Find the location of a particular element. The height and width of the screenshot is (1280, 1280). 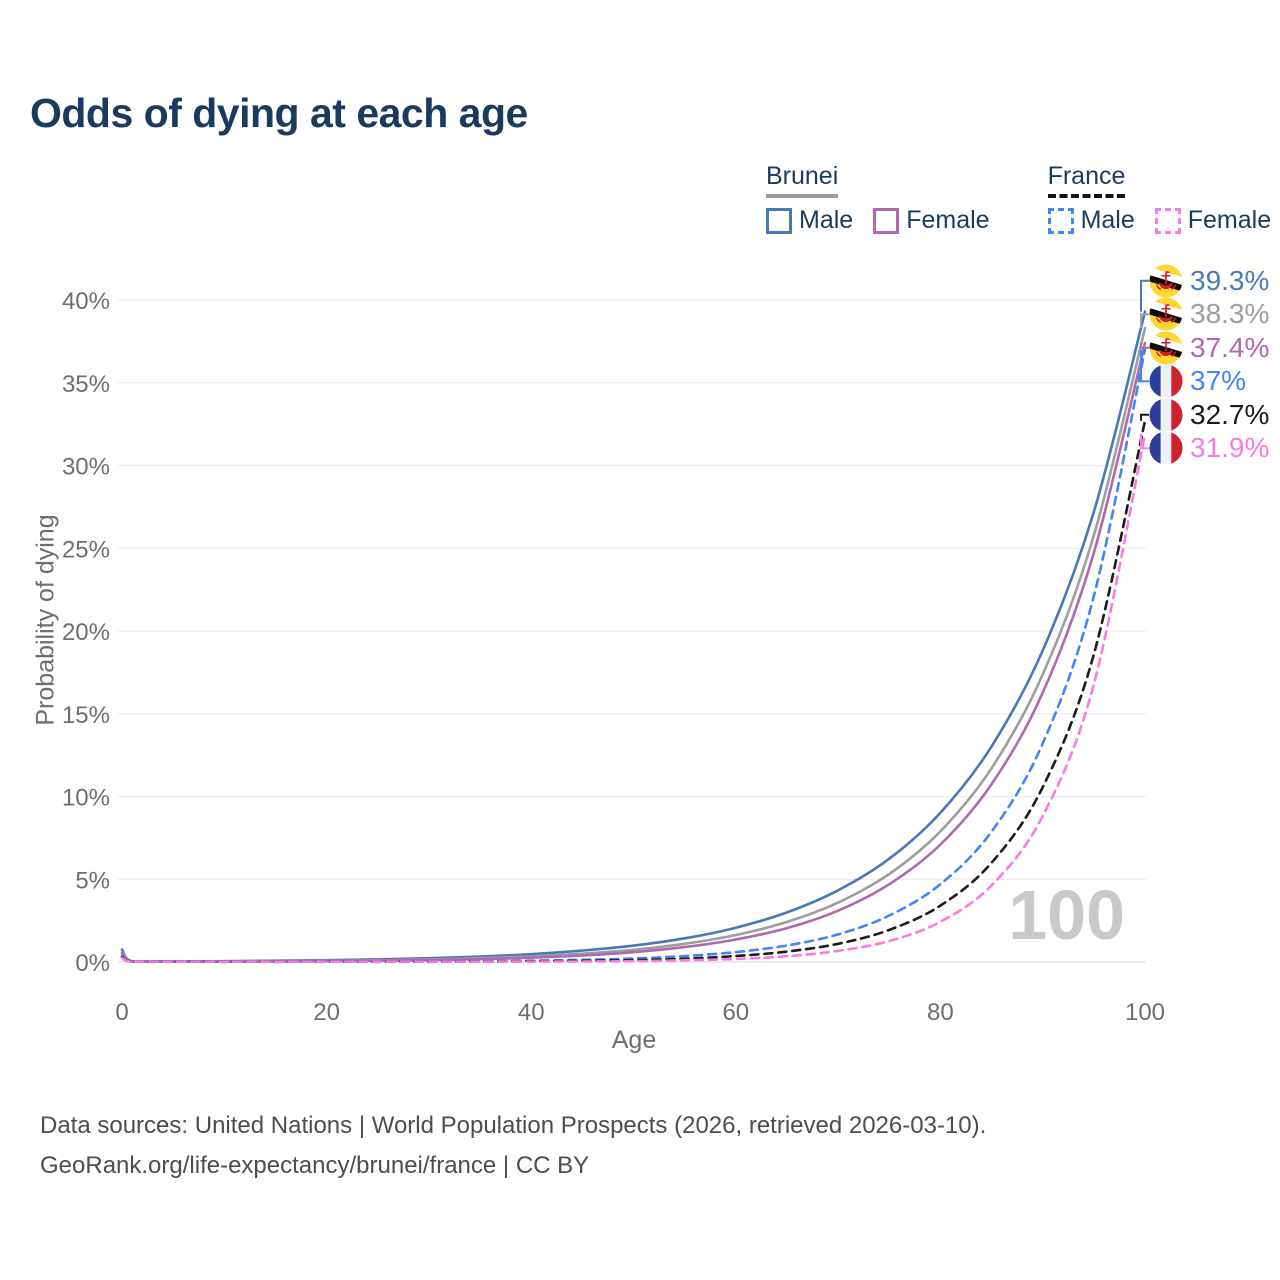

end-label-value: 32.7% is located at coordinates (1230, 414).